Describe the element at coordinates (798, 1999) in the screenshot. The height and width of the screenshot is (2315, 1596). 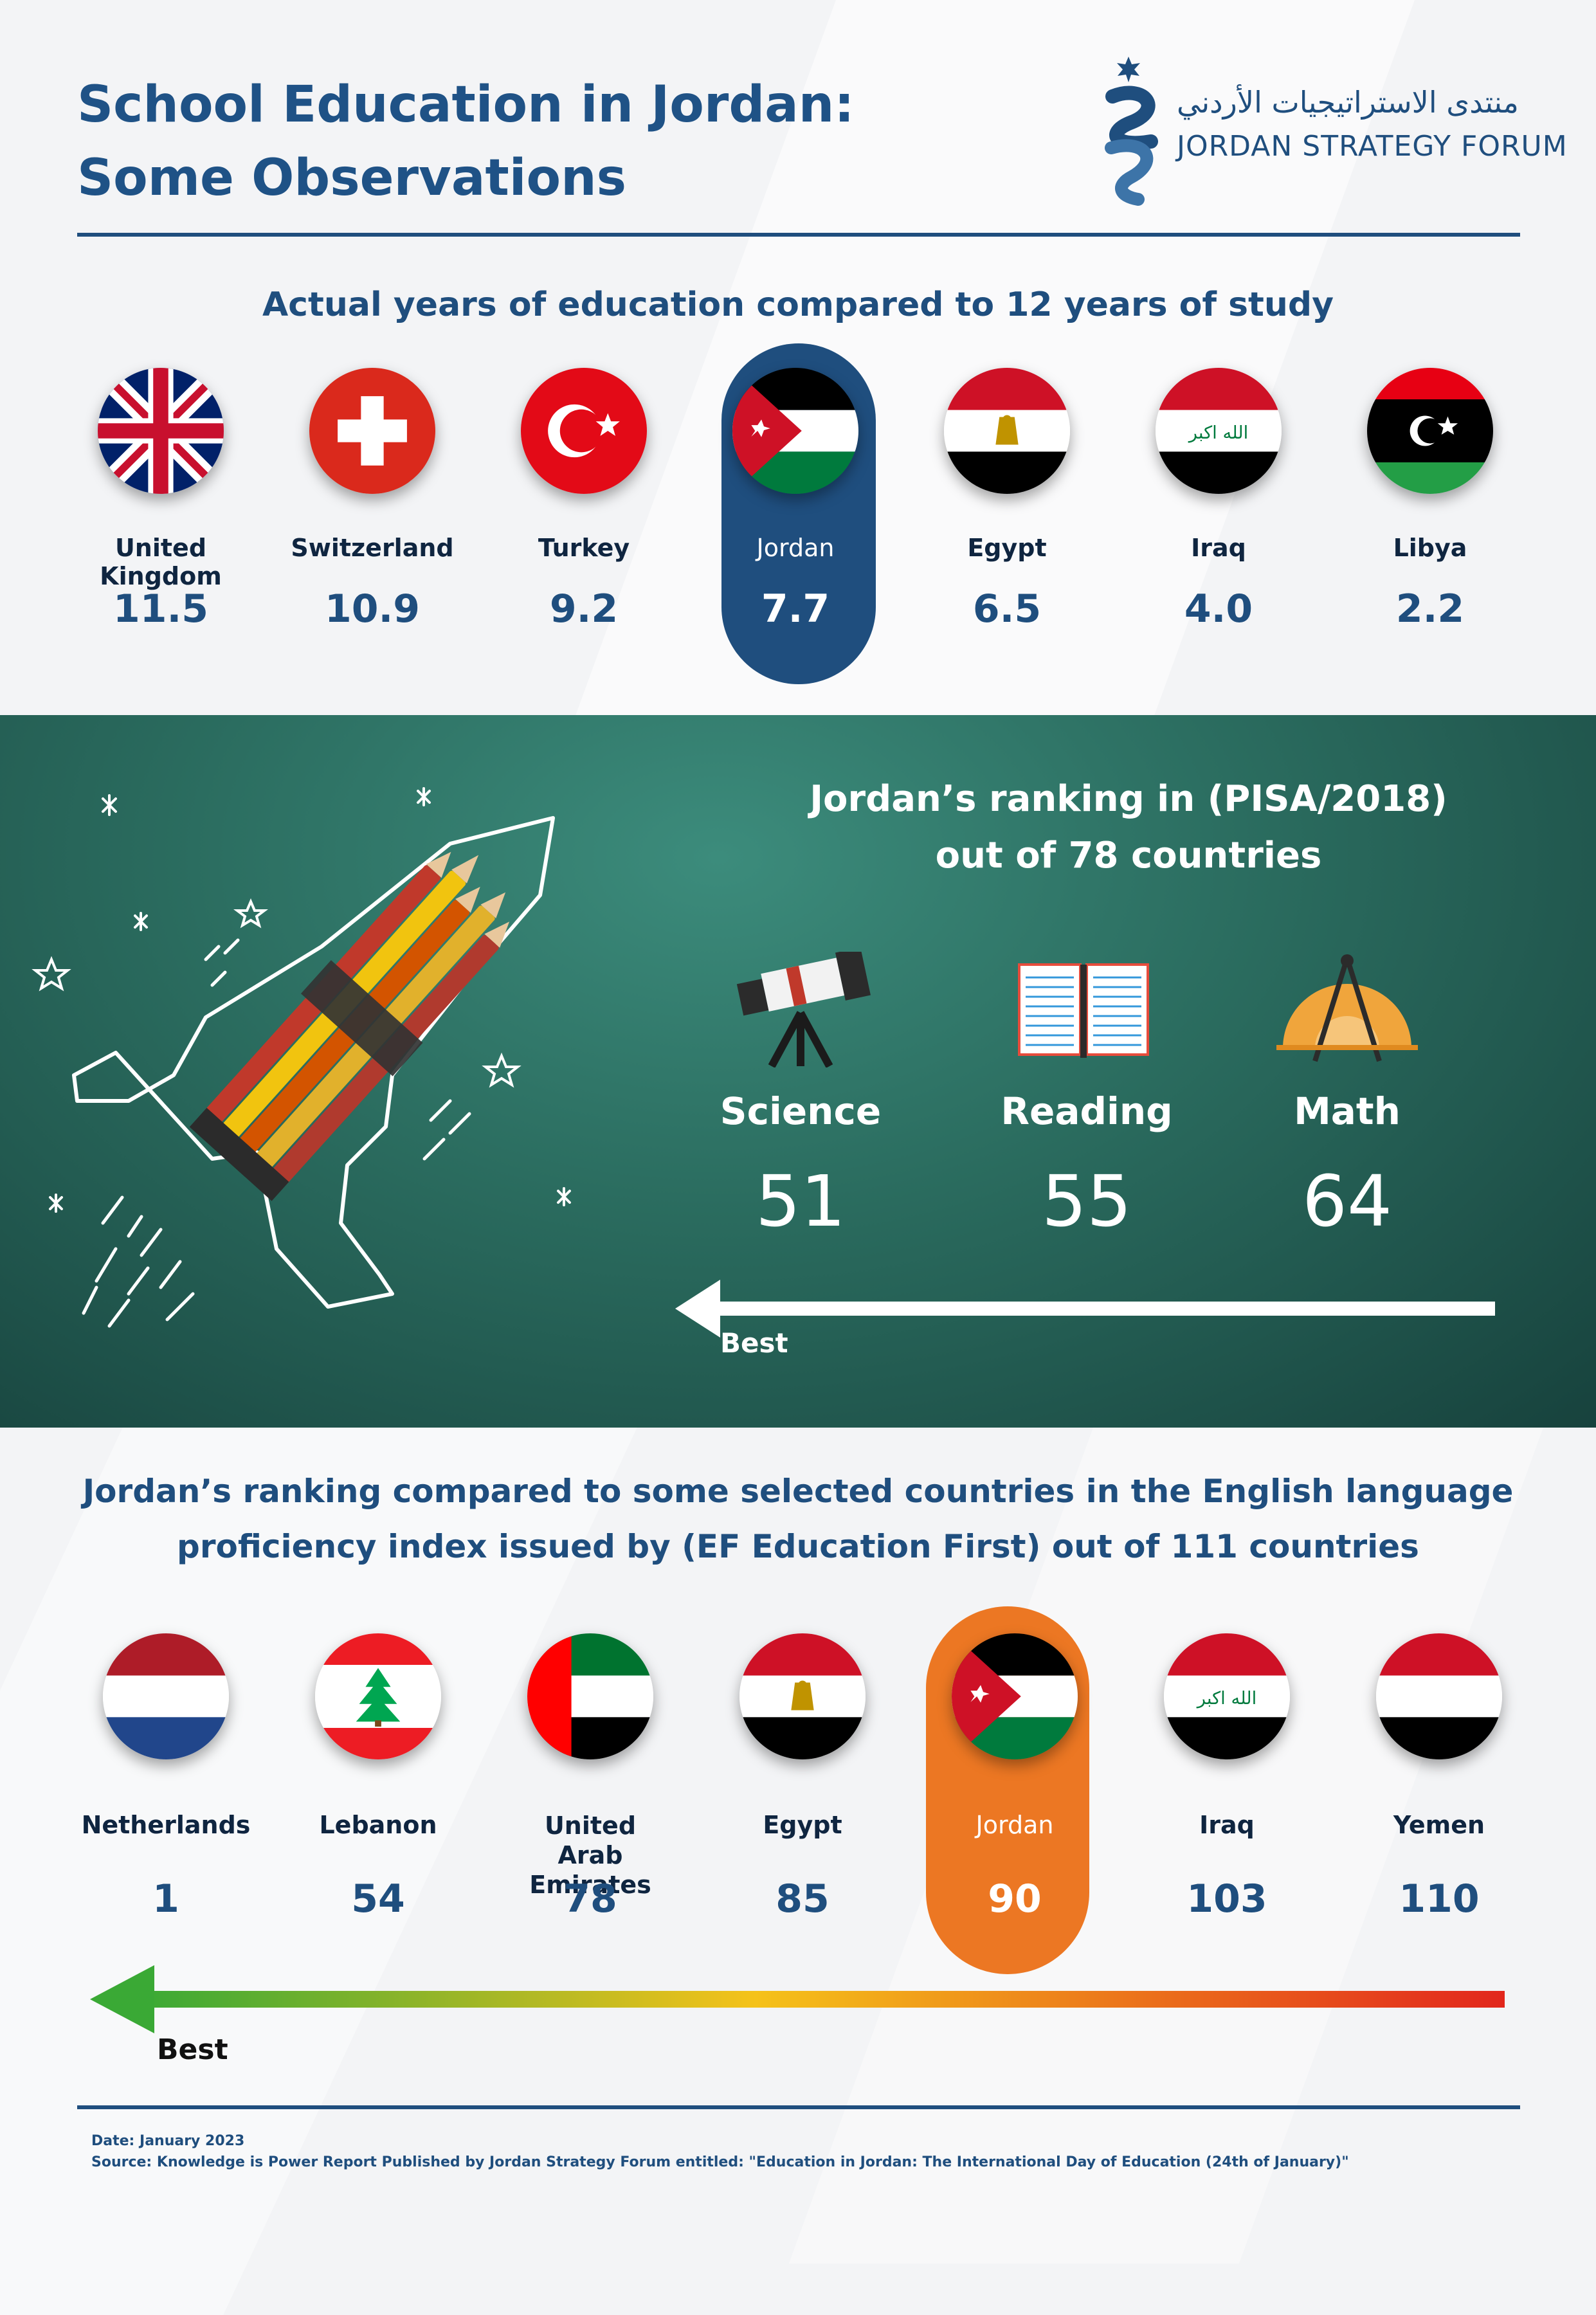
I see `best-gradient-arrow-icon` at that location.